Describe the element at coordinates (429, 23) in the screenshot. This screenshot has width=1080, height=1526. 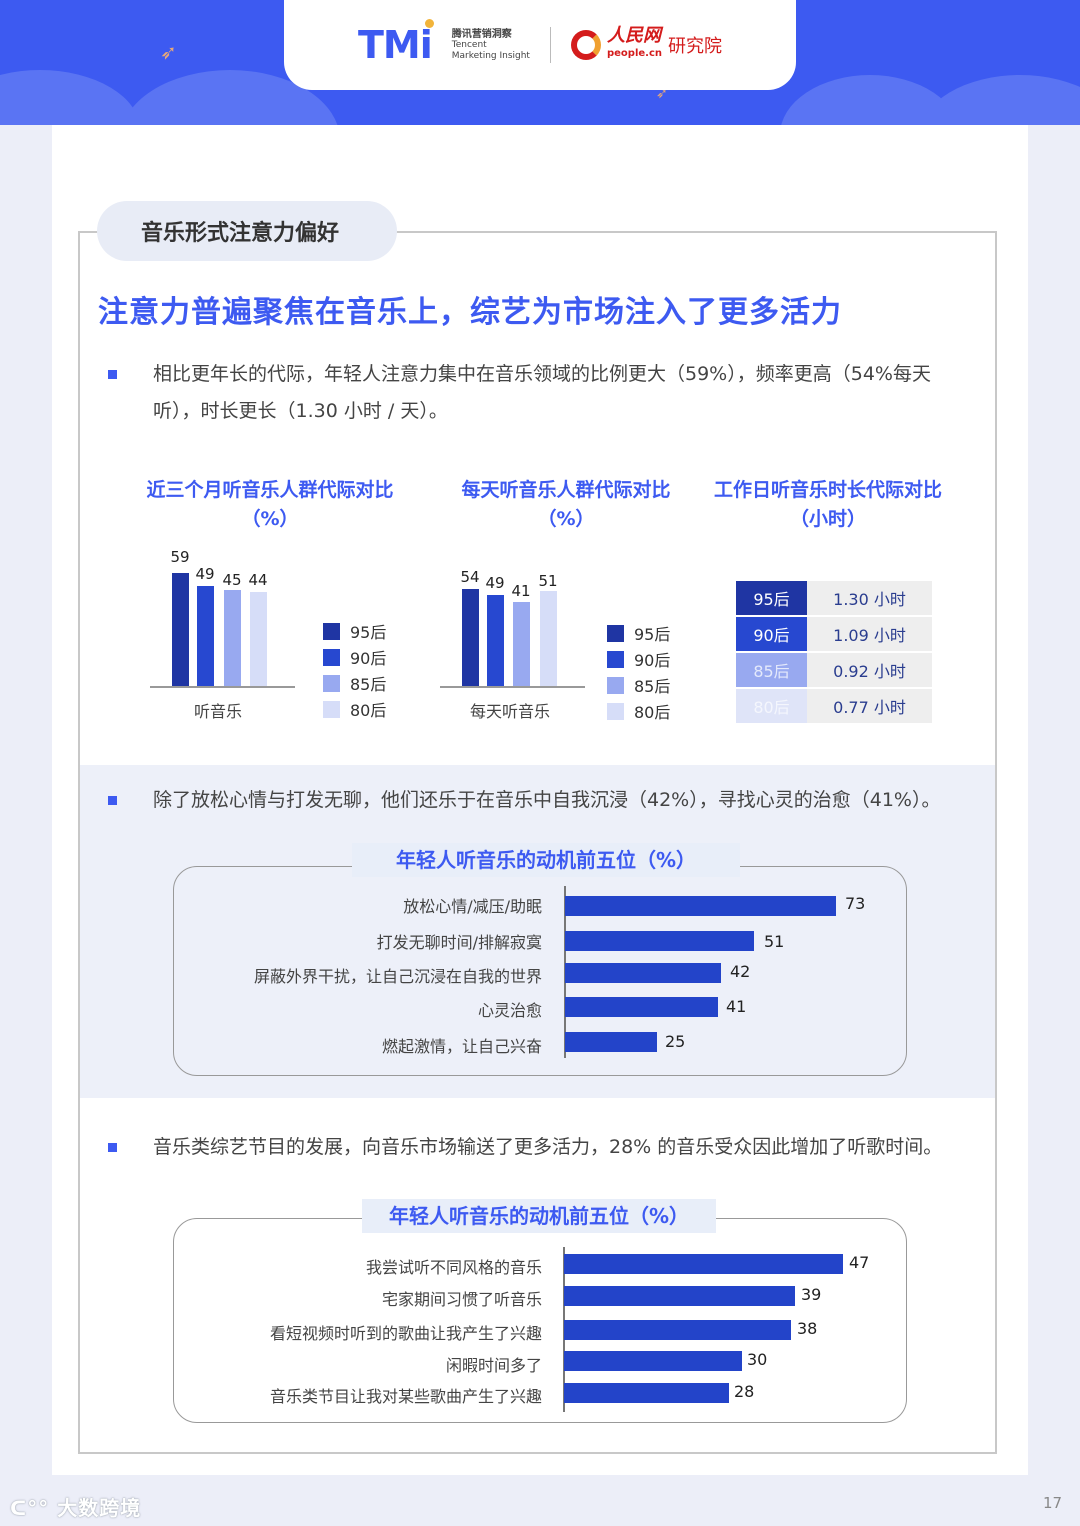
I see `tmi-dot-icon` at that location.